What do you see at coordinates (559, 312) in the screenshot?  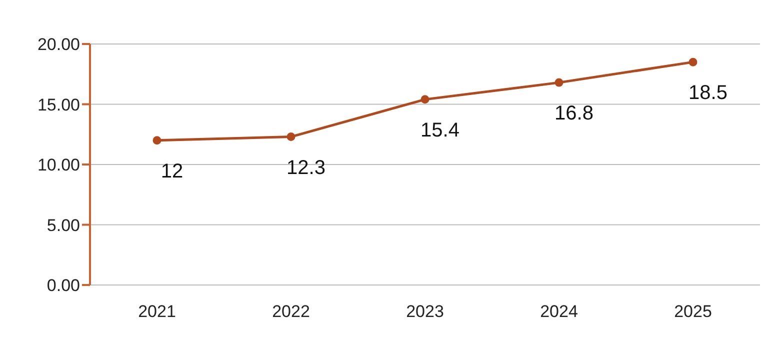 I see `x-tick-label: 2024` at bounding box center [559, 312].